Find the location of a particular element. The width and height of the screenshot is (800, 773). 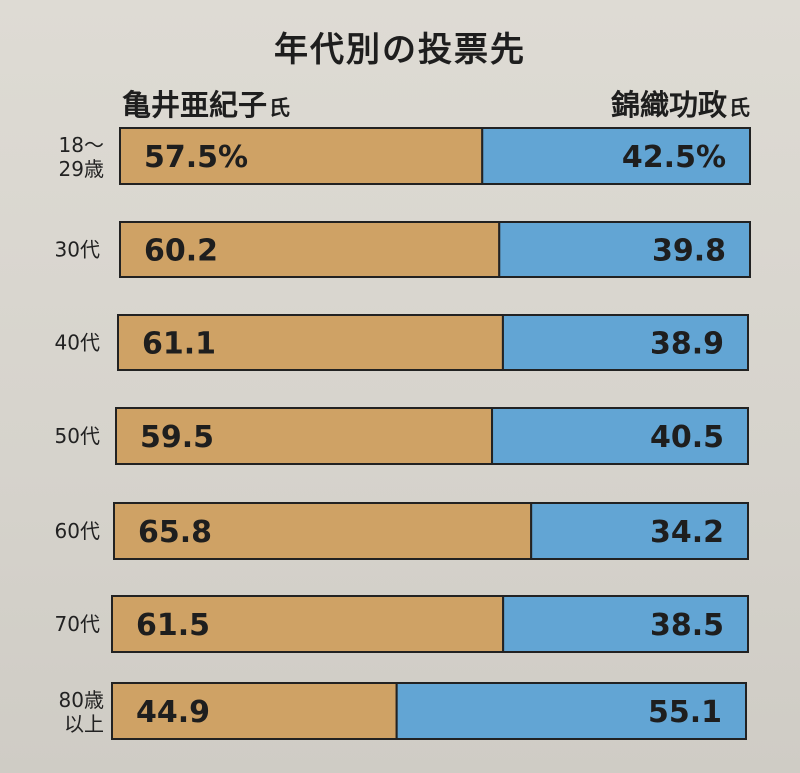

bar-right-value-label: 42.5% is located at coordinates (674, 157).